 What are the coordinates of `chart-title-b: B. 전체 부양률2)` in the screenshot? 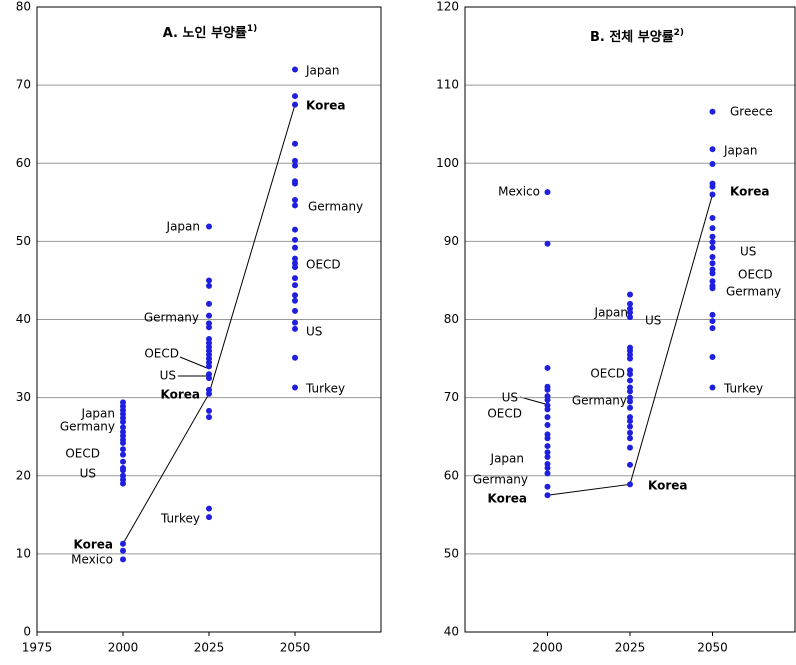 It's located at (637, 36).